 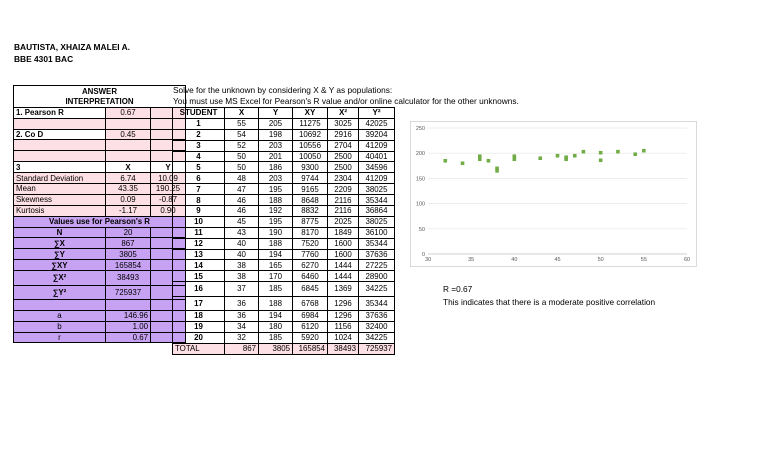 What do you see at coordinates (198, 113) in the screenshot?
I see `col-header-student: STUDENT` at bounding box center [198, 113].